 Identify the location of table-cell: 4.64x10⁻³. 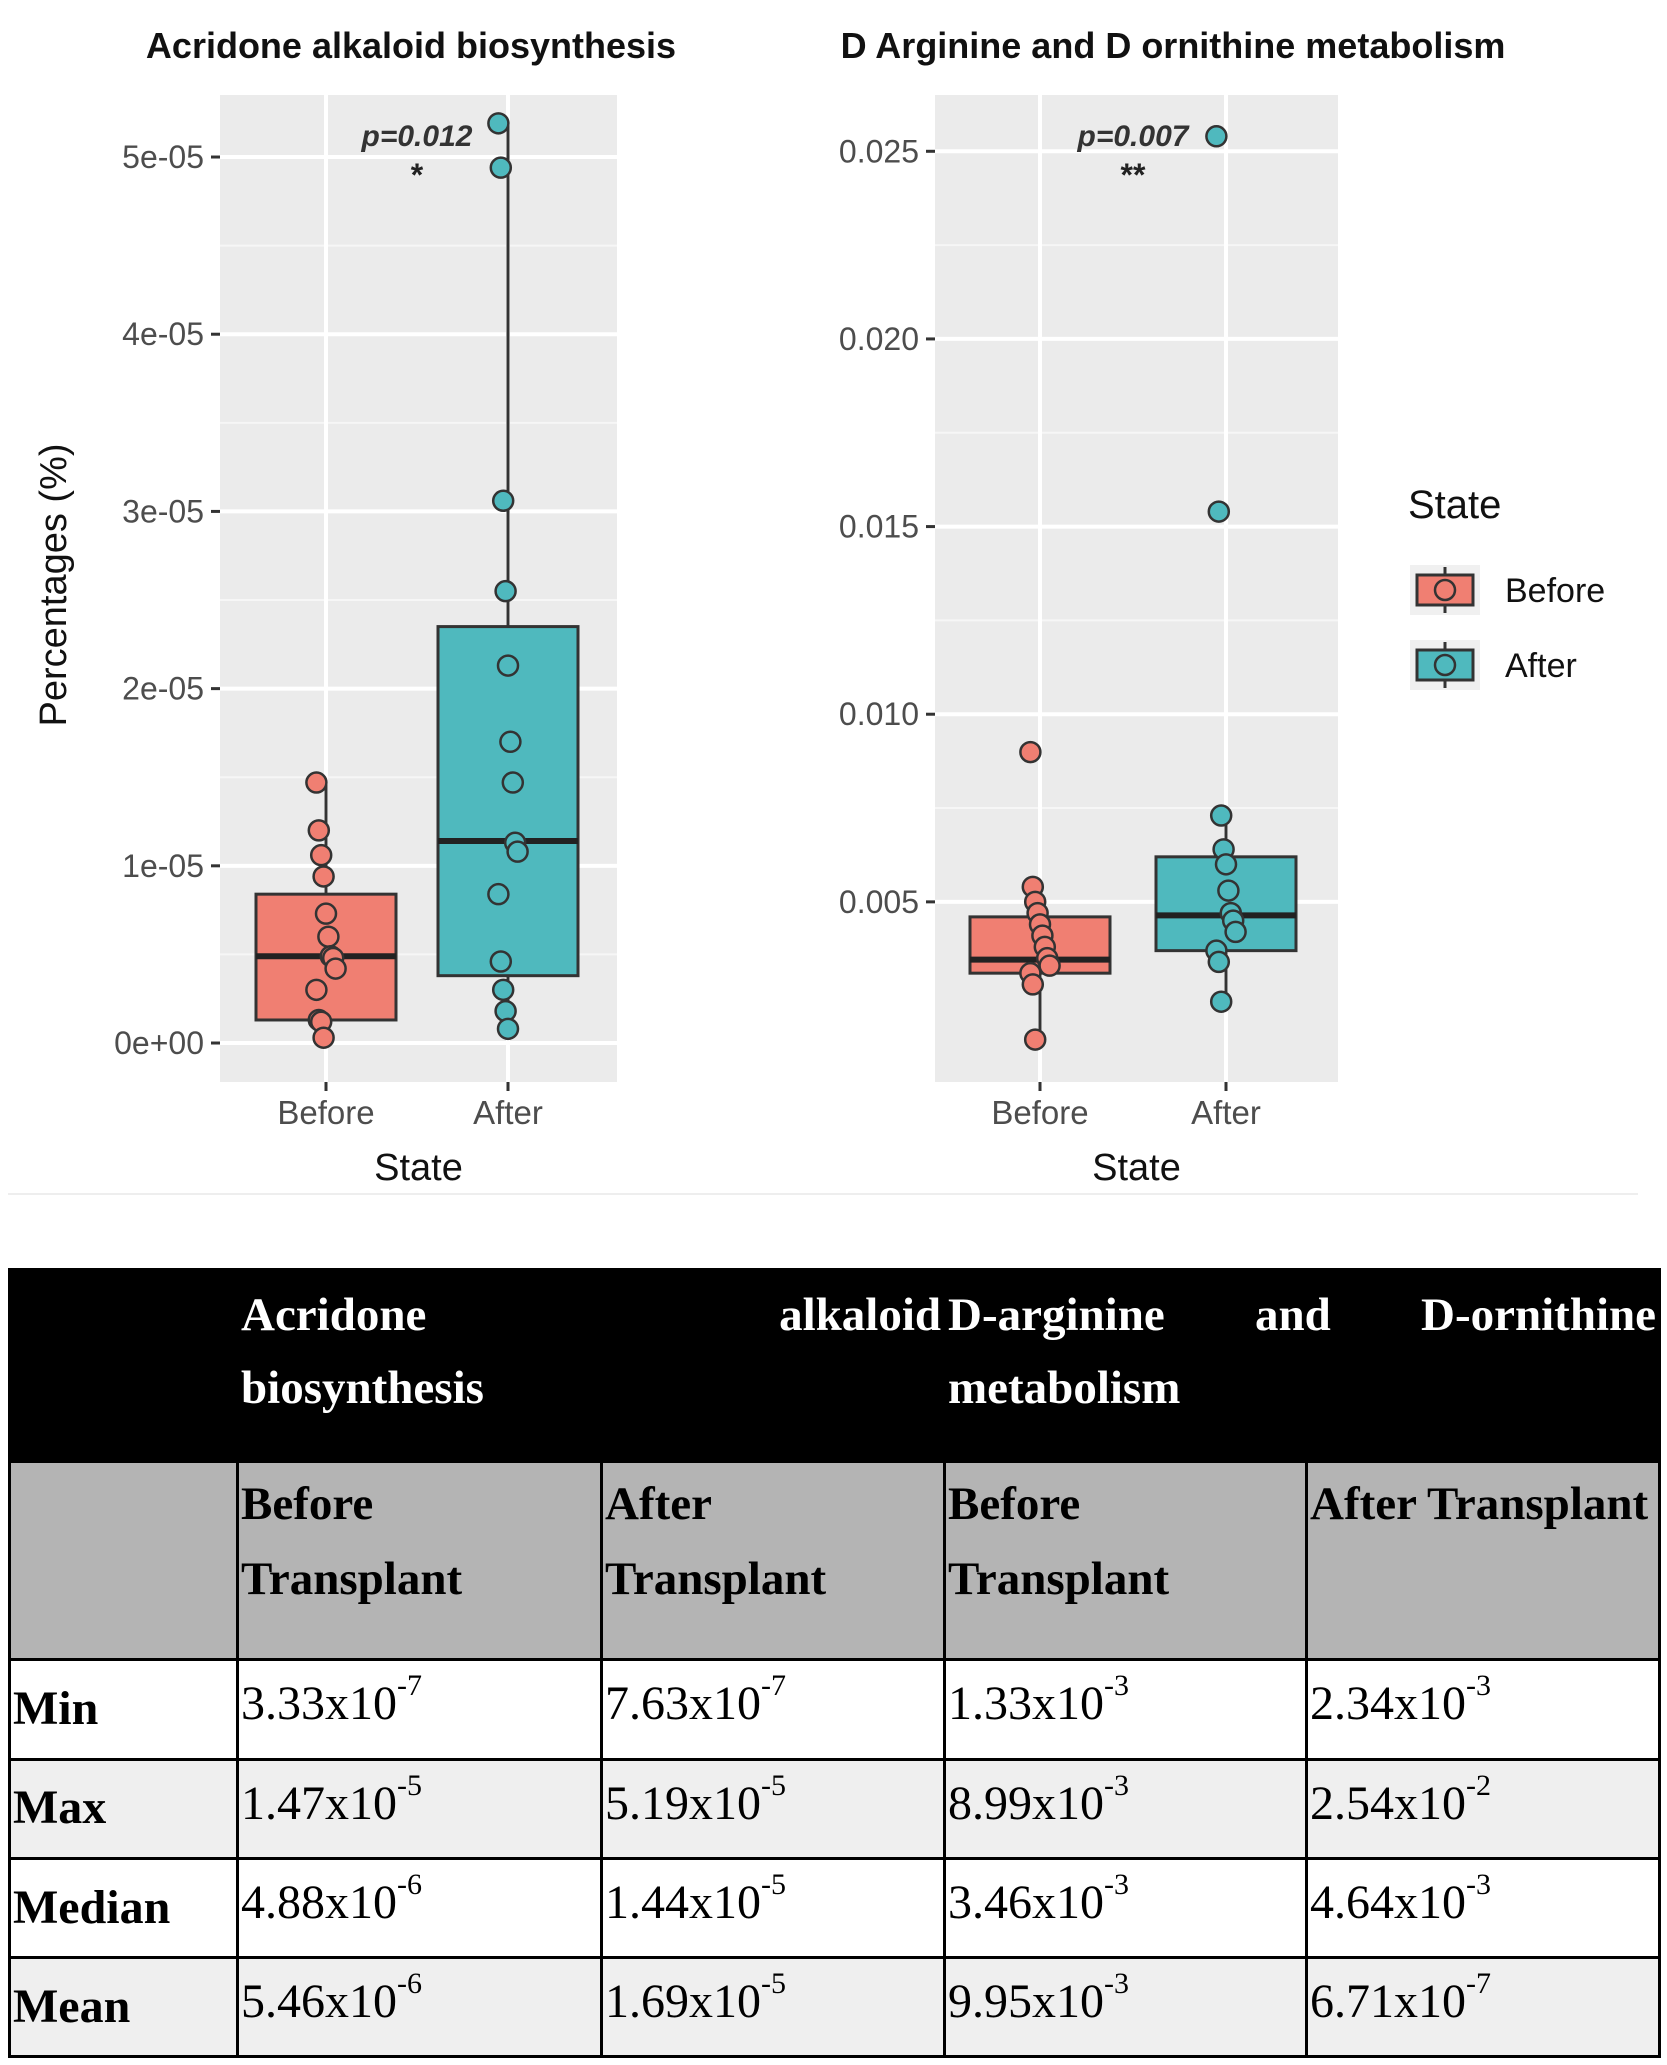
(1483, 1907).